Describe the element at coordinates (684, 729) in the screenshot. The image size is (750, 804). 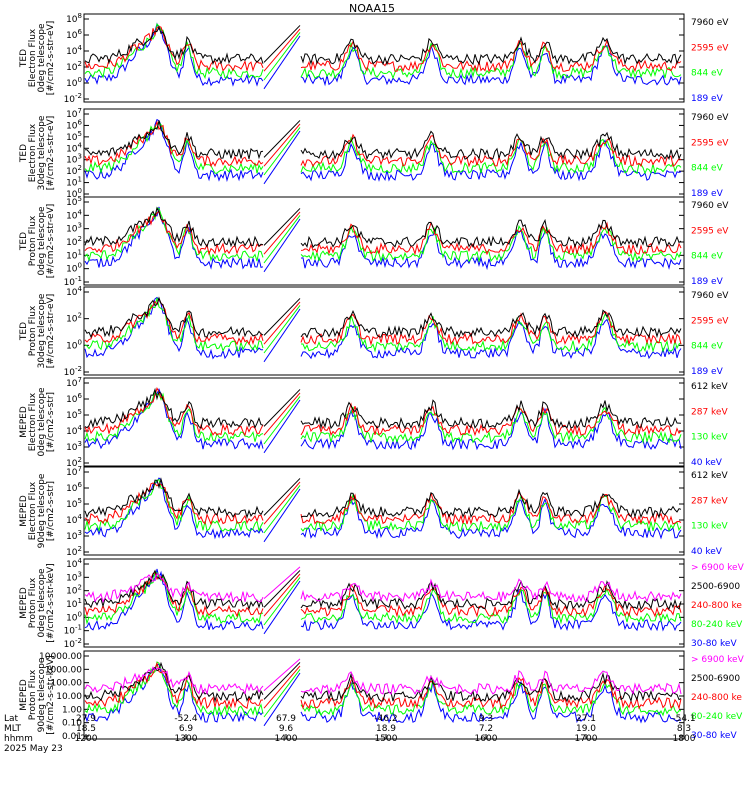
I see `footer-tick-label: 8.3` at that location.